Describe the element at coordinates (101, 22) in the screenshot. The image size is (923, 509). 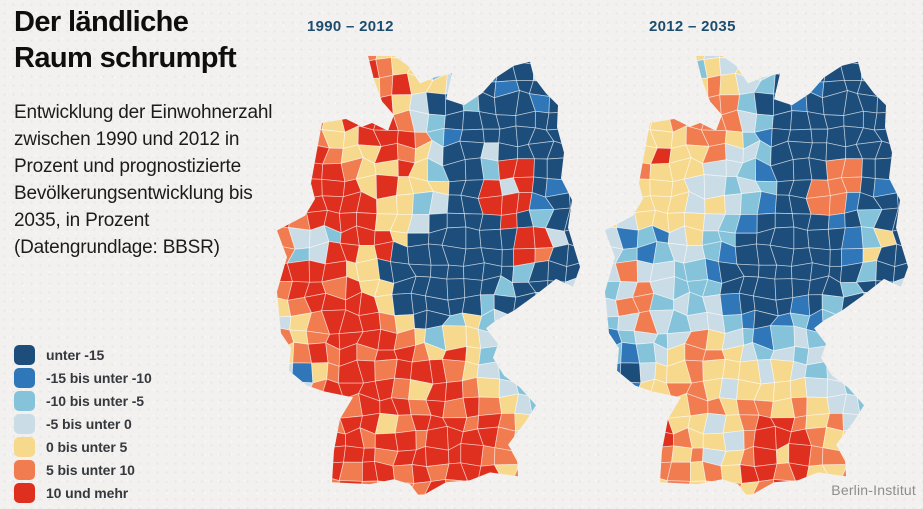
I see `title-line-1: Der ländliche` at that location.